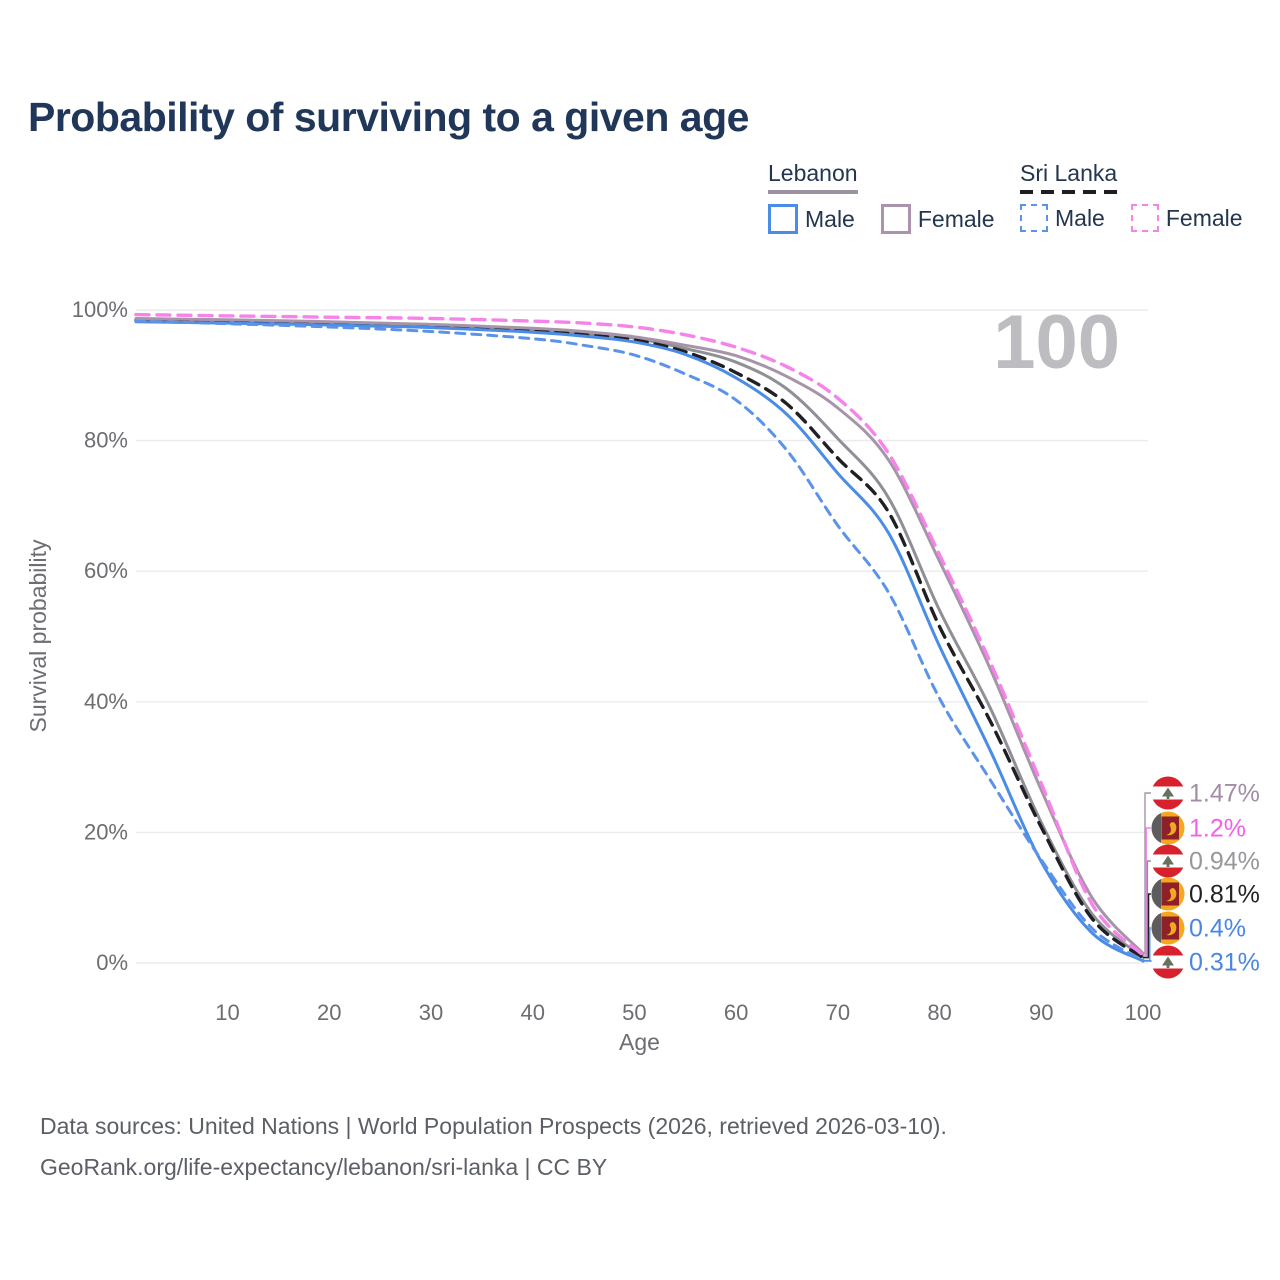  What do you see at coordinates (1224, 794) in the screenshot?
I see `end-value-label: 1.47%` at bounding box center [1224, 794].